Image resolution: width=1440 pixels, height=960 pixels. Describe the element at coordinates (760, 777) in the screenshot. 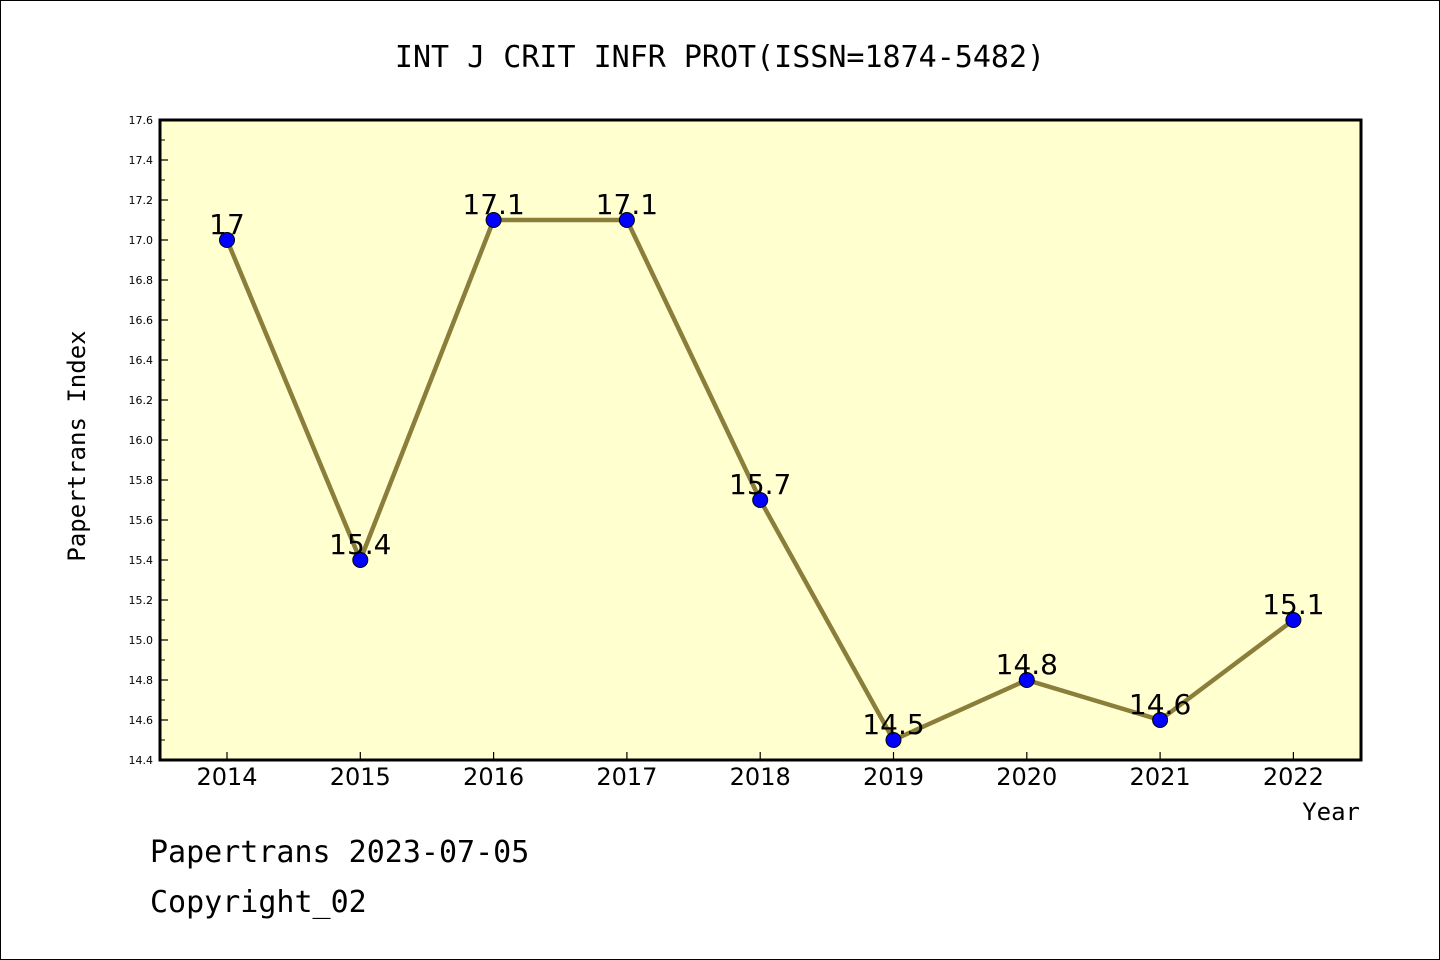

I see `x-tick-label: 2018` at that location.